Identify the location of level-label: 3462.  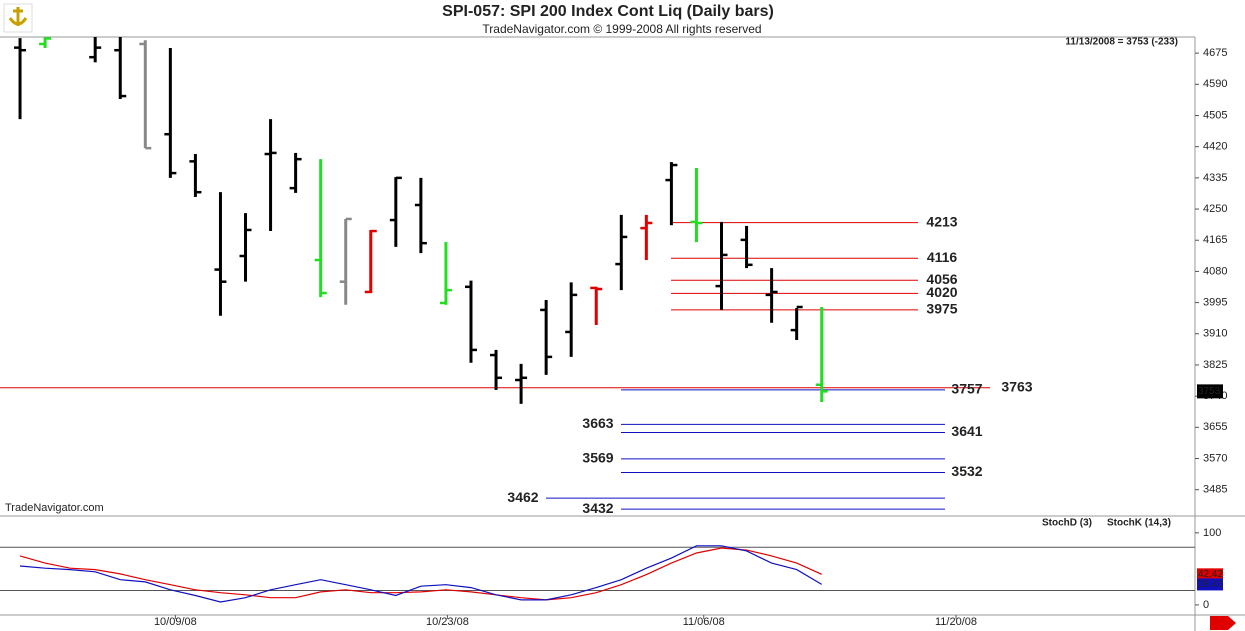
(522, 497).